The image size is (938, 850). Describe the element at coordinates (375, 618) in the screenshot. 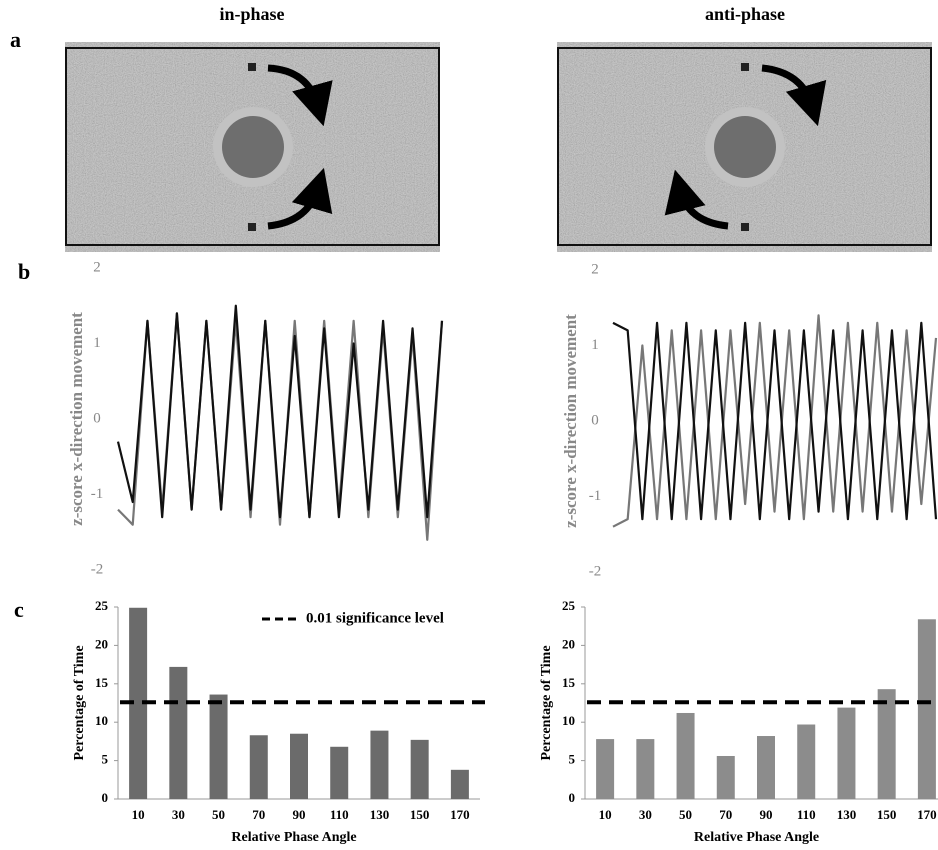

I see `legend-label: 0.01 significance level` at that location.